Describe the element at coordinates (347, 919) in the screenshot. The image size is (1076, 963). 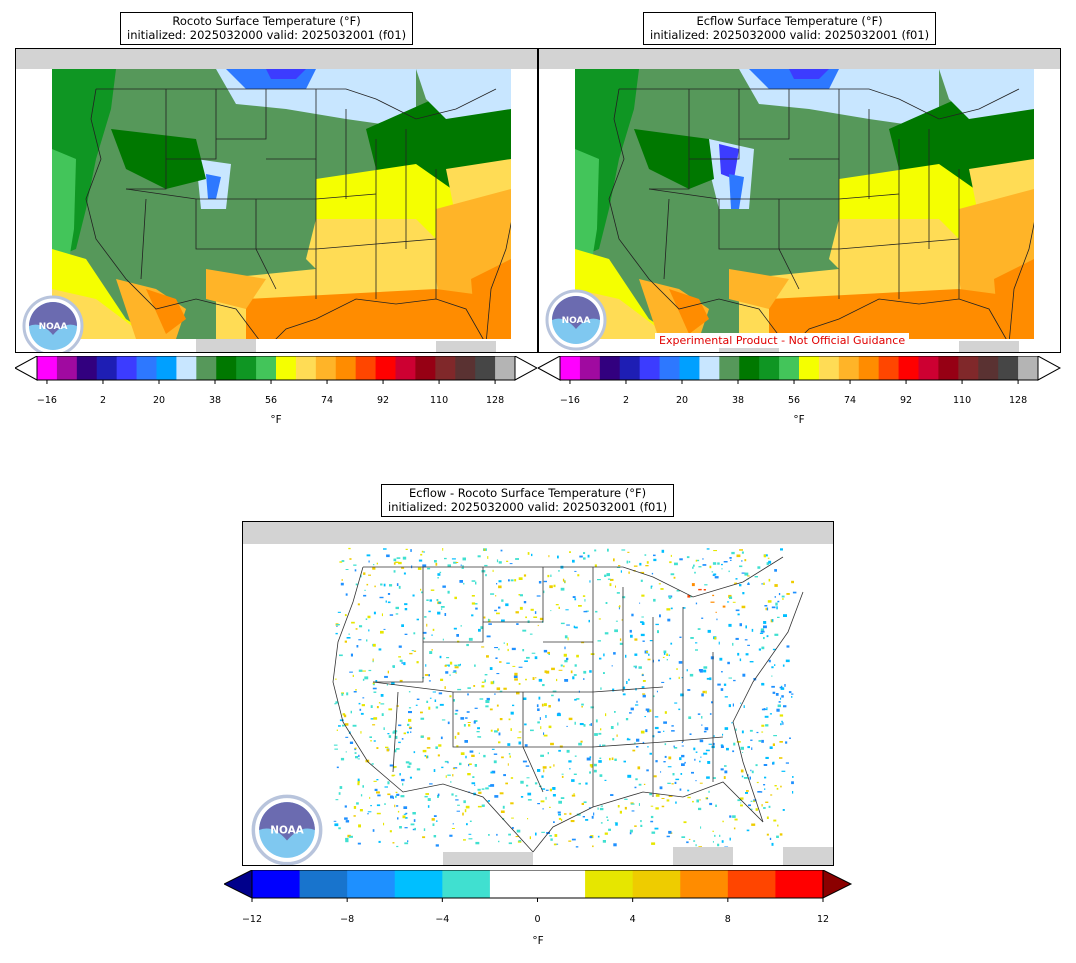
I see `colorbar-tick-label: −8` at that location.